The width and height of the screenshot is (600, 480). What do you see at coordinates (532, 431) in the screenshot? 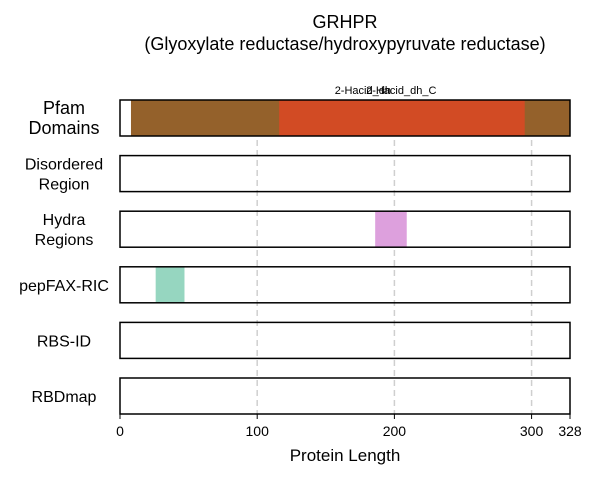
I see `x-tick-label: 300` at bounding box center [532, 431].